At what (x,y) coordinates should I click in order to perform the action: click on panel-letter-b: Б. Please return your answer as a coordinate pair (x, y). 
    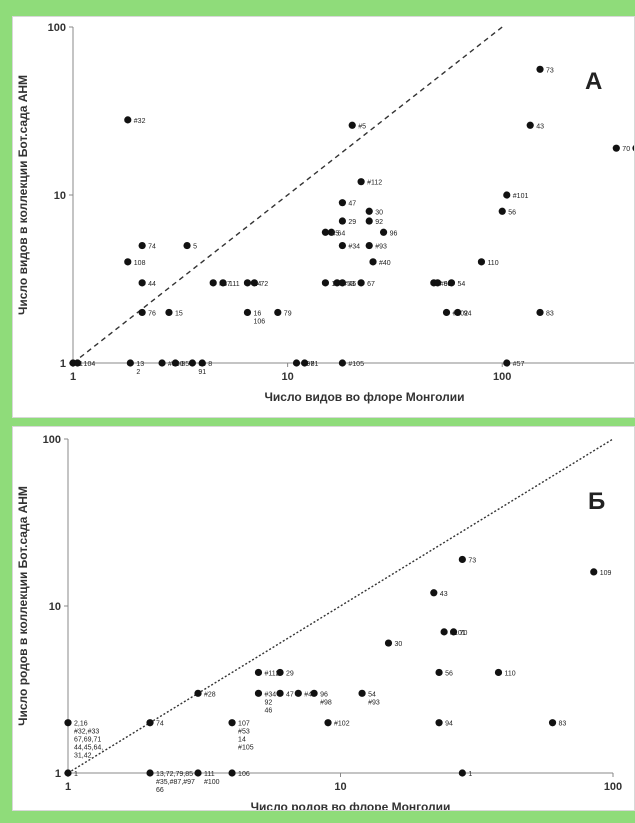
    Looking at the image, I should click on (596, 501).